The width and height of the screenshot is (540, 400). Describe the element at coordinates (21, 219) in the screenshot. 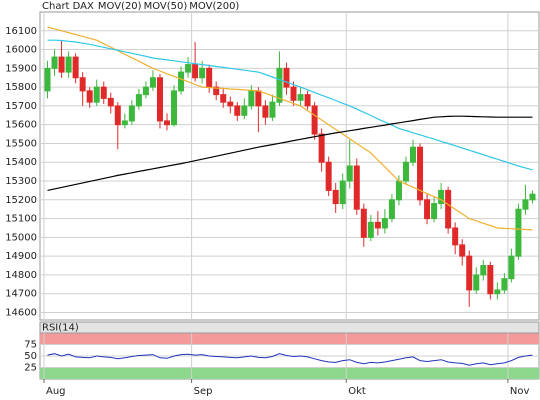

I see `y-tick-label: 15100` at that location.